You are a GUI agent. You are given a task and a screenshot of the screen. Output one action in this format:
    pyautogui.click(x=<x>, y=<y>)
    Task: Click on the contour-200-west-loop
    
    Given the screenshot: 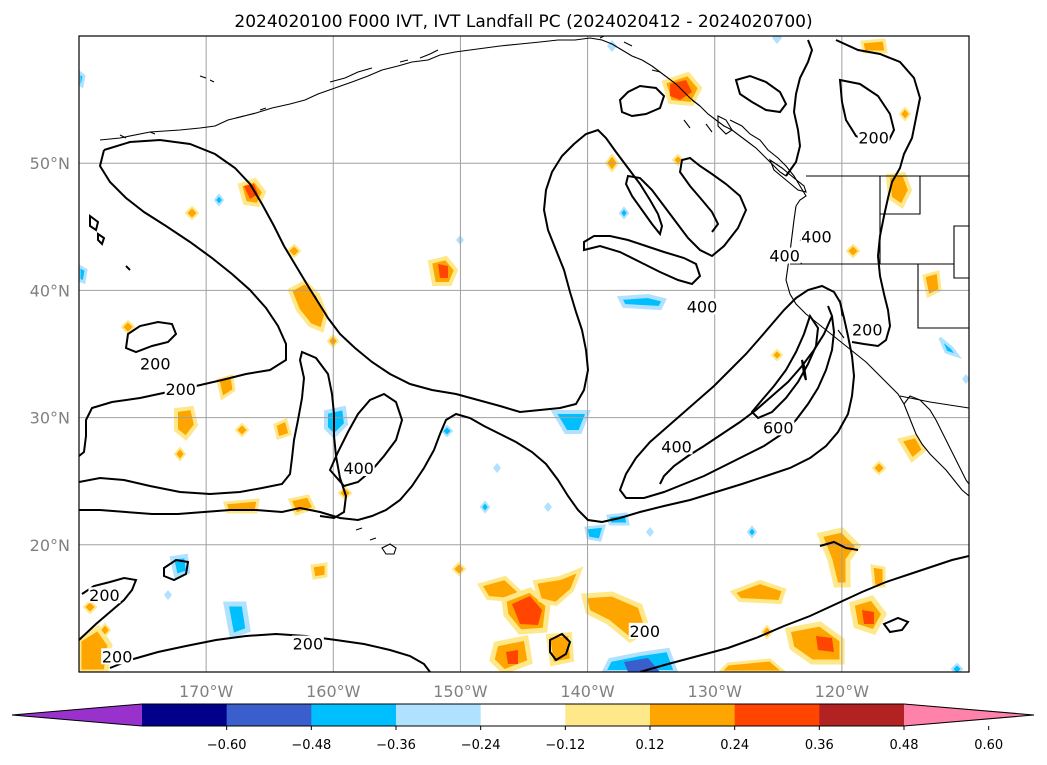 What is the action you would take?
    pyautogui.click(x=183, y=303)
    